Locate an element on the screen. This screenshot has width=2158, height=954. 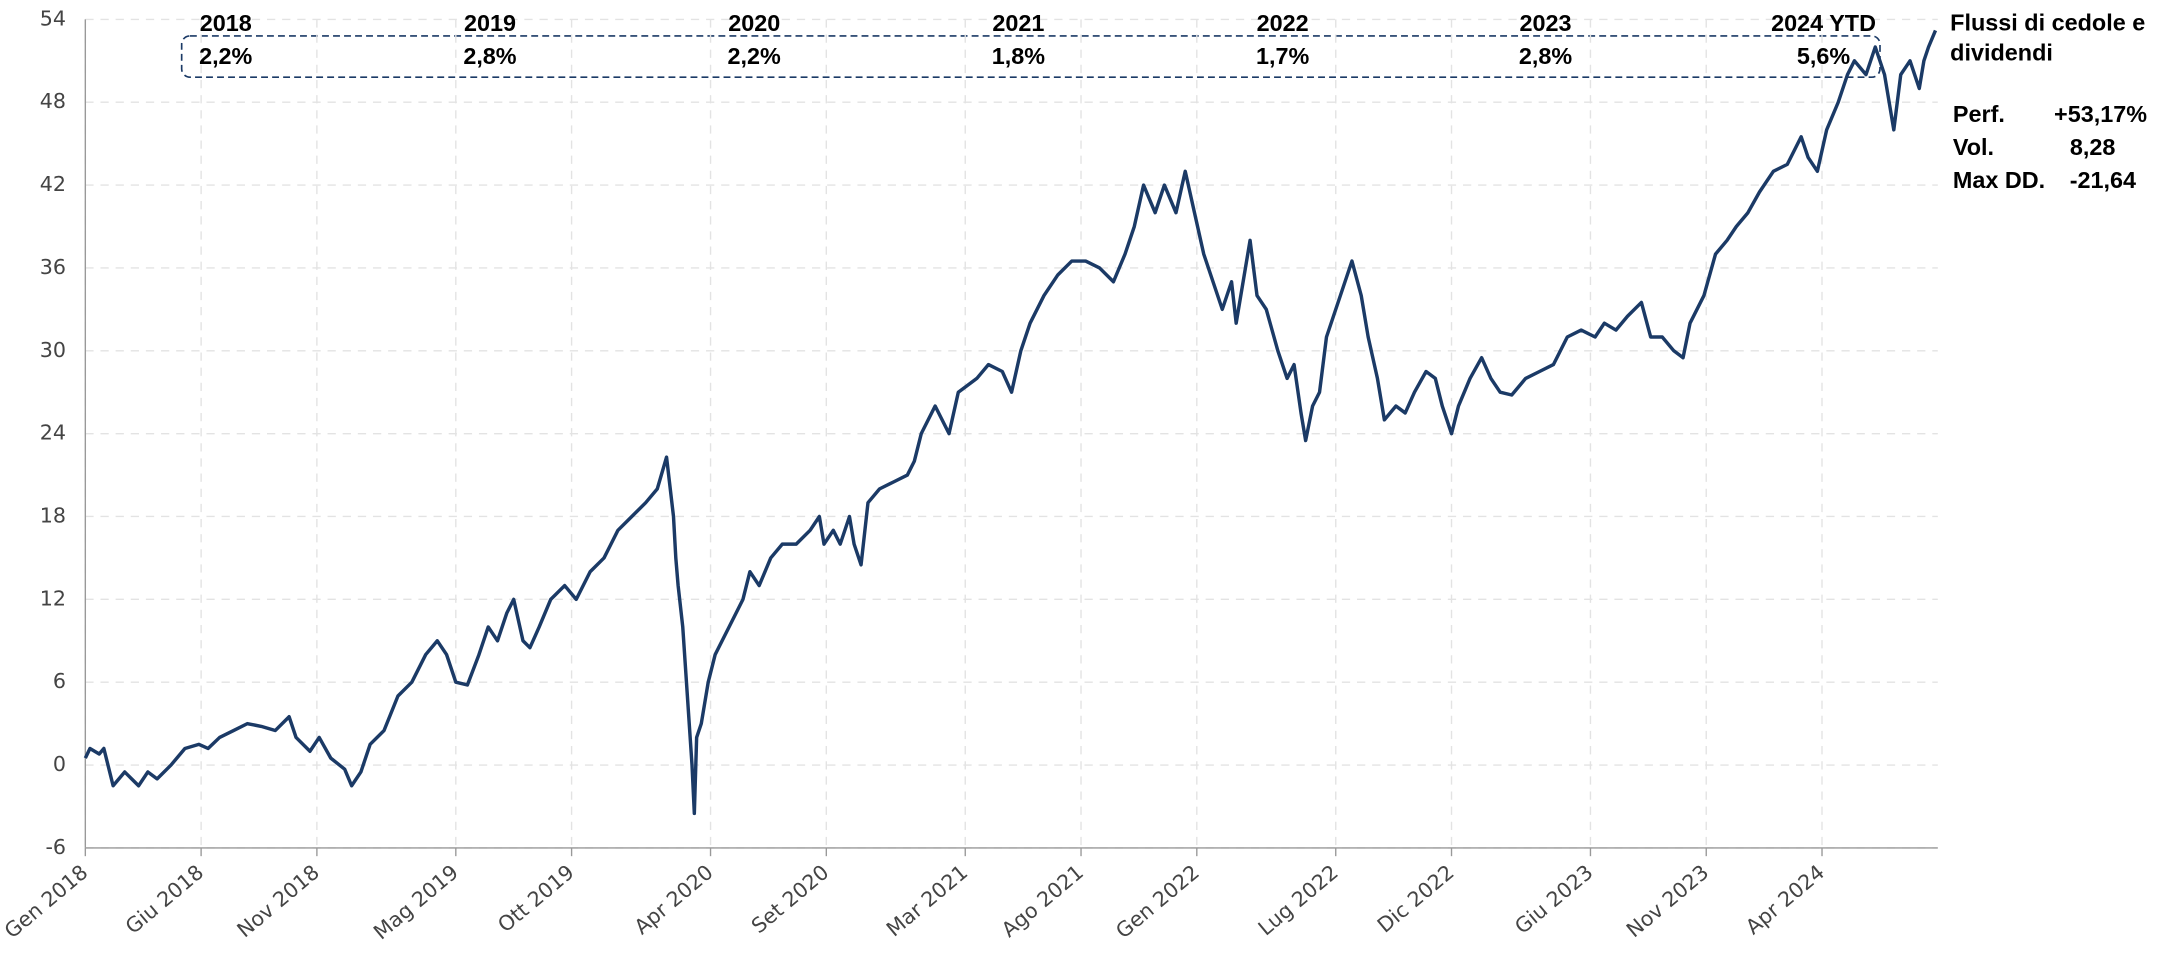
year-label: 2024 YTD is located at coordinates (1823, 23).